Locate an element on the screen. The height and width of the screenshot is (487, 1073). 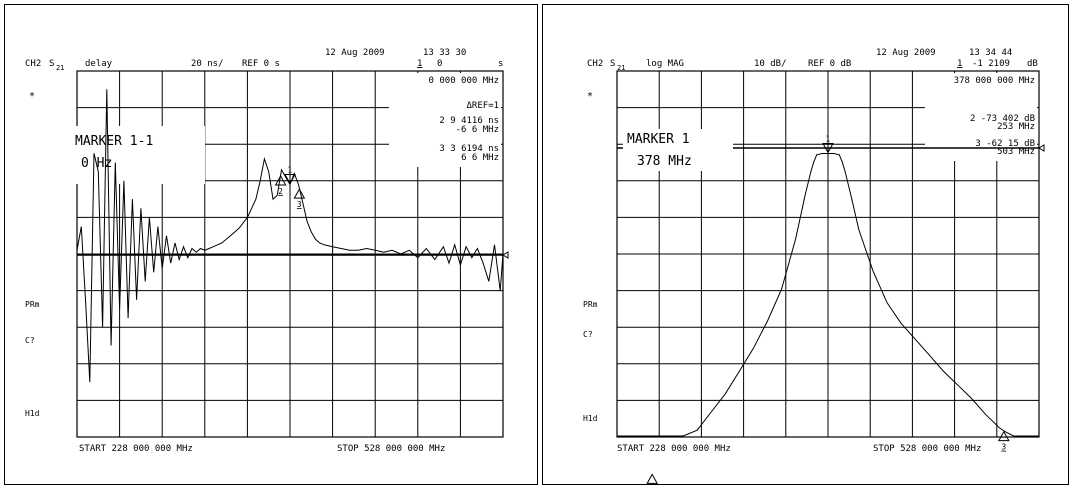
active-marker-value: 0 is located at coordinates (439, 64).